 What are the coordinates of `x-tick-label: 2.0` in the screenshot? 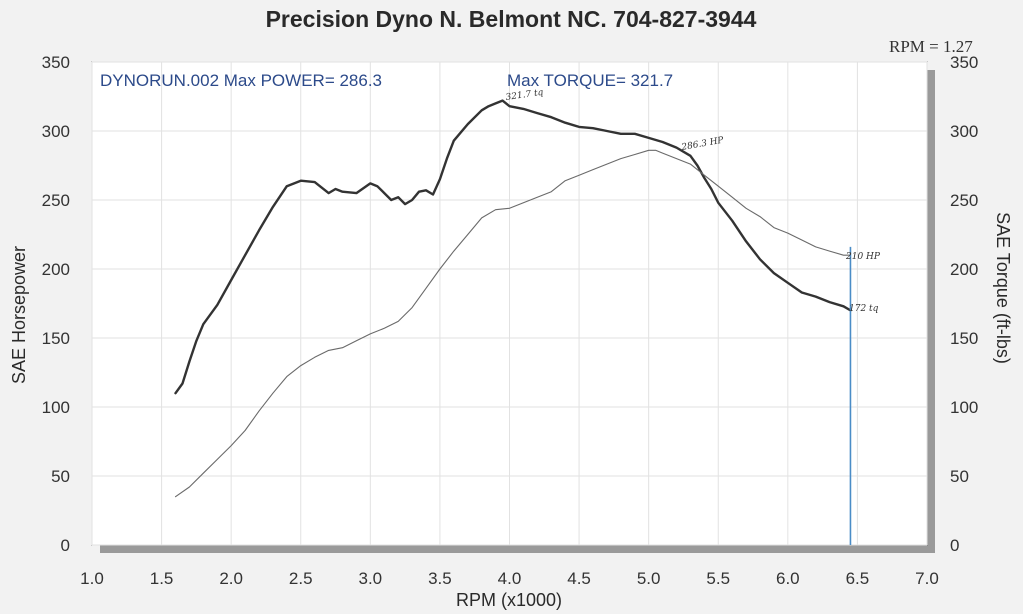 It's located at (231, 578).